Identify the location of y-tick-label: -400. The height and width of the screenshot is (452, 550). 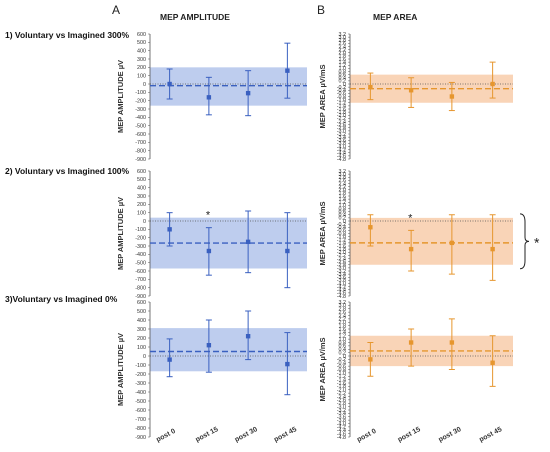
(140, 393).